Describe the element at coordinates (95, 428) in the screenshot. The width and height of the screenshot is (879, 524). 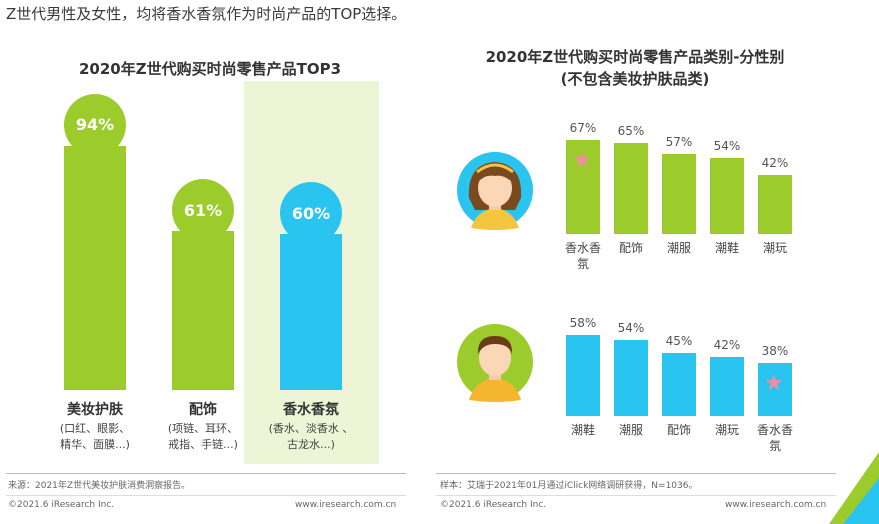
I see `left-category-note: (口红、眼影、` at that location.